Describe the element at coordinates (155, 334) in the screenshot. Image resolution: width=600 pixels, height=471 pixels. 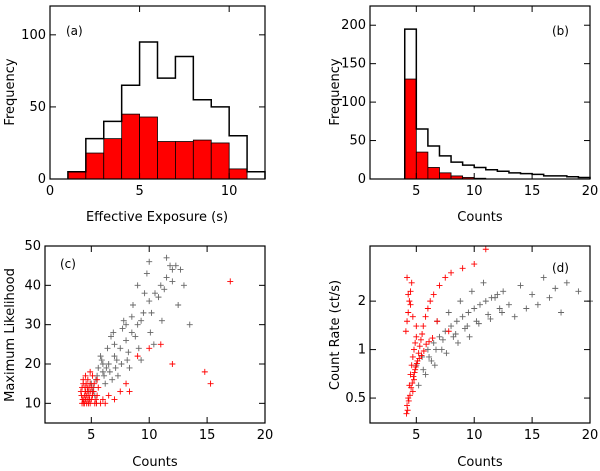
I see `panel-c-frame` at that location.